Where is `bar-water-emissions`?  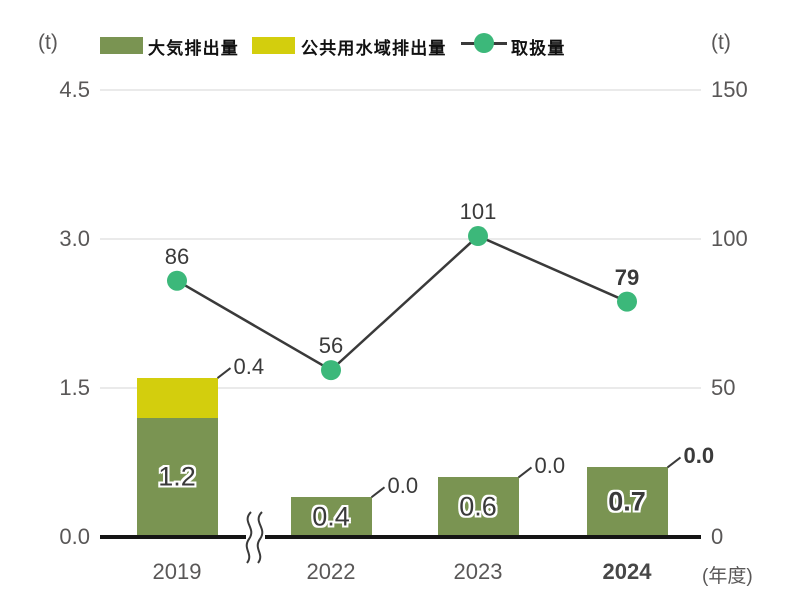 bar-water-emissions is located at coordinates (177, 398).